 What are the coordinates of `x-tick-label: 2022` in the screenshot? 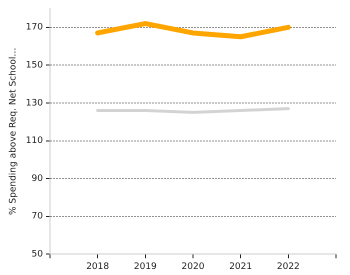 It's located at (288, 267).